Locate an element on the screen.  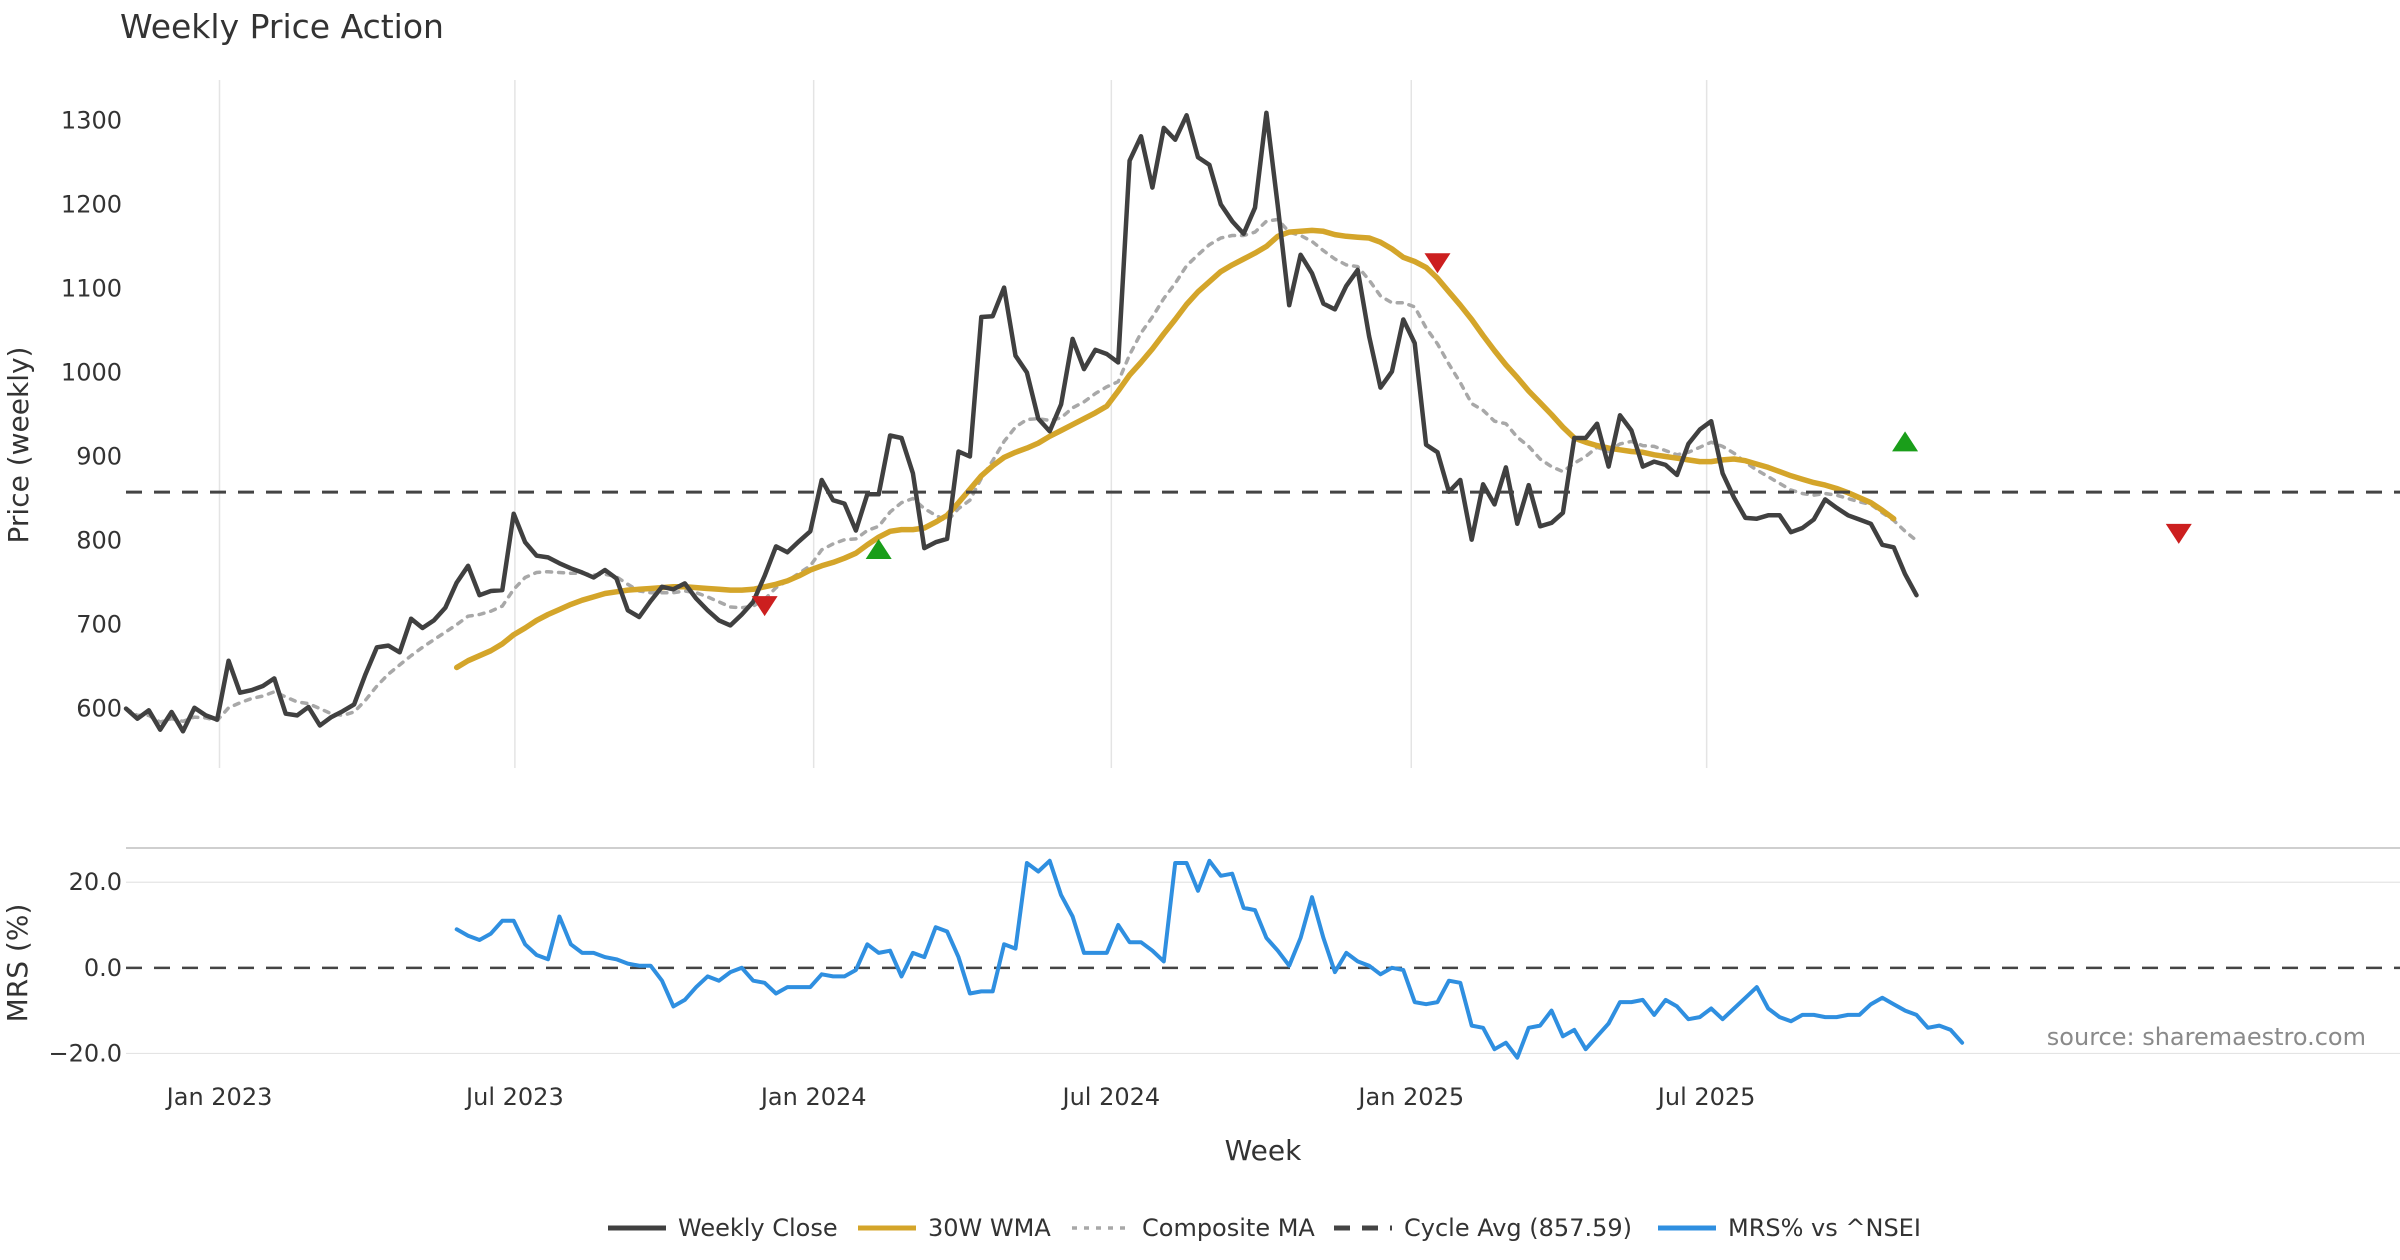
source-note: source: sharemaestro.com is located at coordinates (2206, 1037).